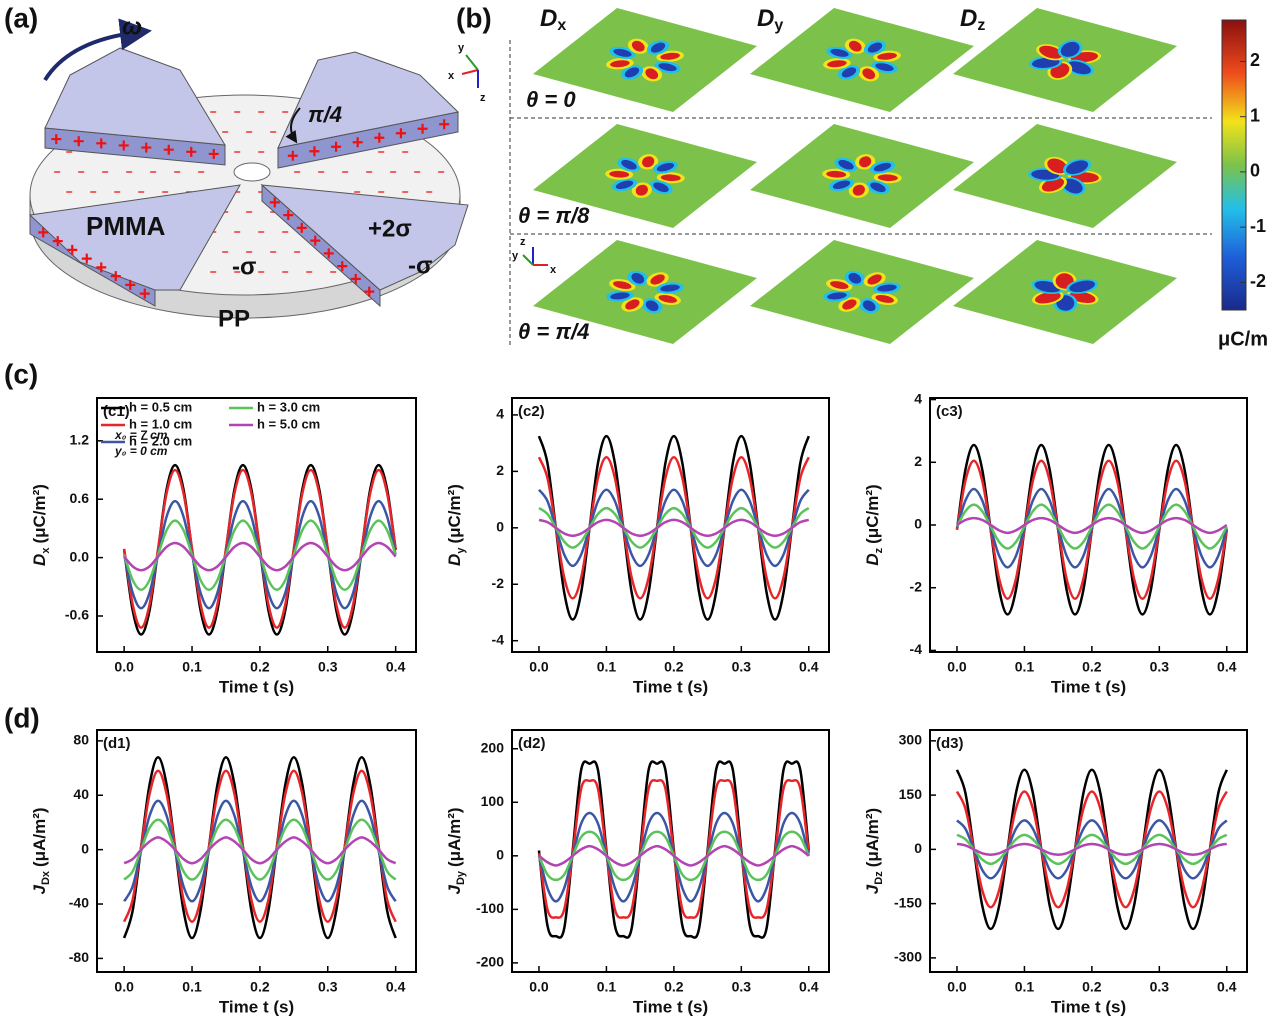 Image resolution: width=1267 pixels, height=1028 pixels. I want to click on y-tick-label: 2, so click(918, 461).